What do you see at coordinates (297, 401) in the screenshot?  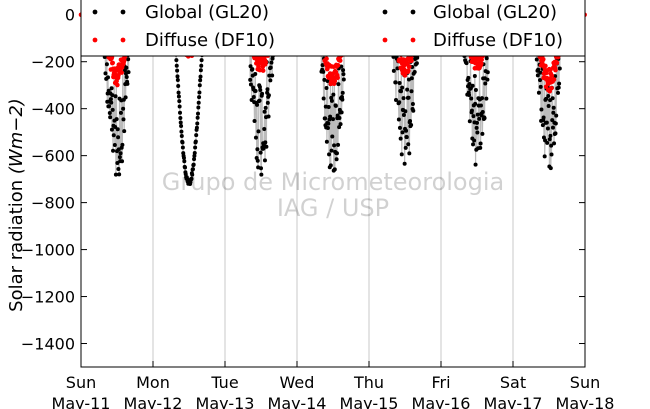 I see `x-tick-date-label: May-14` at bounding box center [297, 401].